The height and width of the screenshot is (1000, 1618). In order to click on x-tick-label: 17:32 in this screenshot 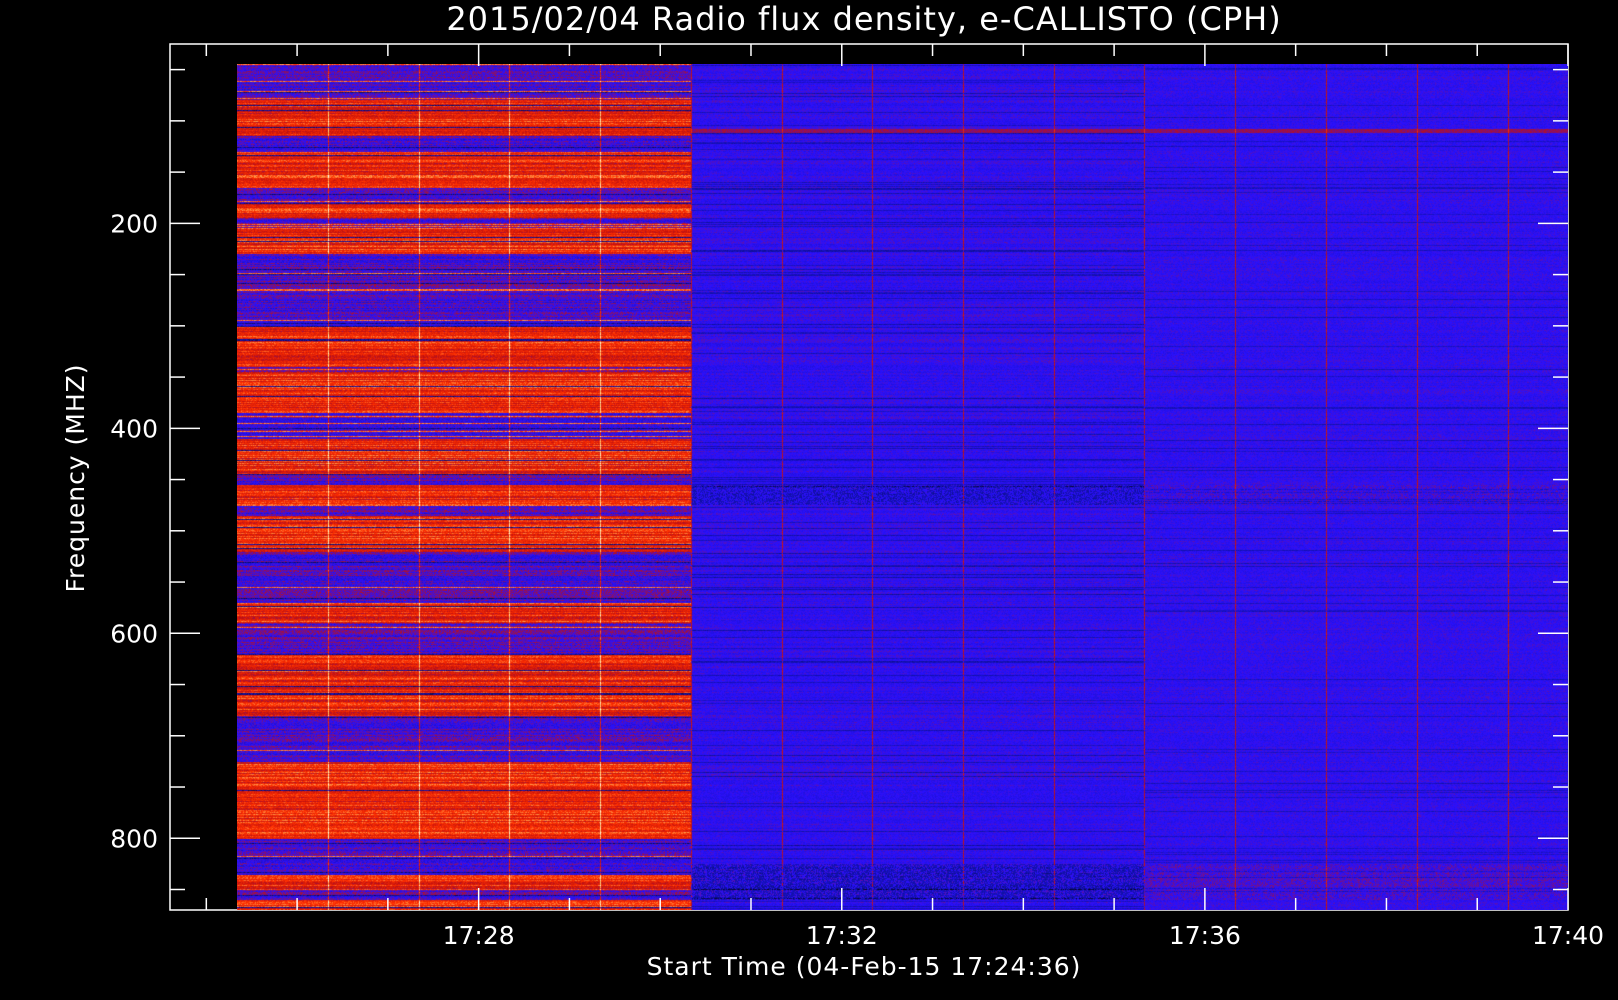, I will do `click(842, 935)`.